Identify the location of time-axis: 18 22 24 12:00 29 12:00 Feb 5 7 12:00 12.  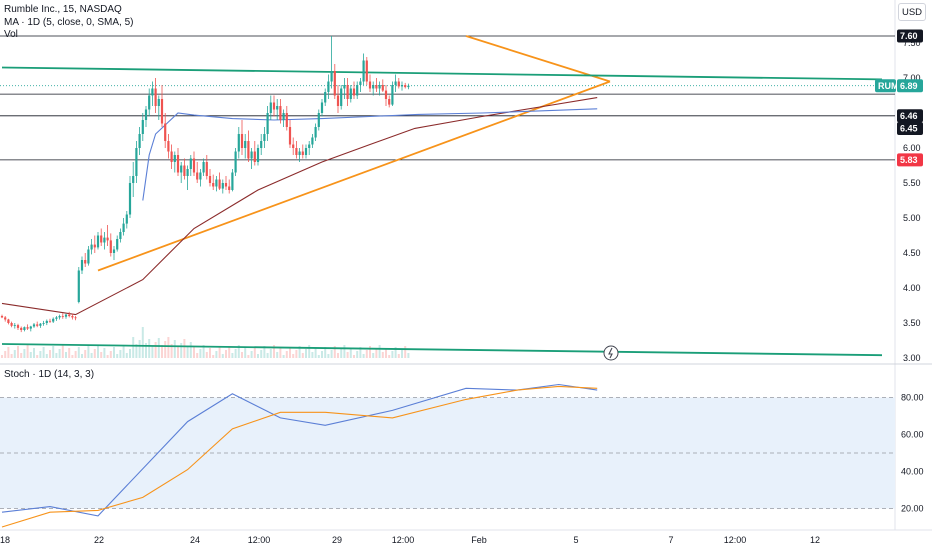
(410, 540).